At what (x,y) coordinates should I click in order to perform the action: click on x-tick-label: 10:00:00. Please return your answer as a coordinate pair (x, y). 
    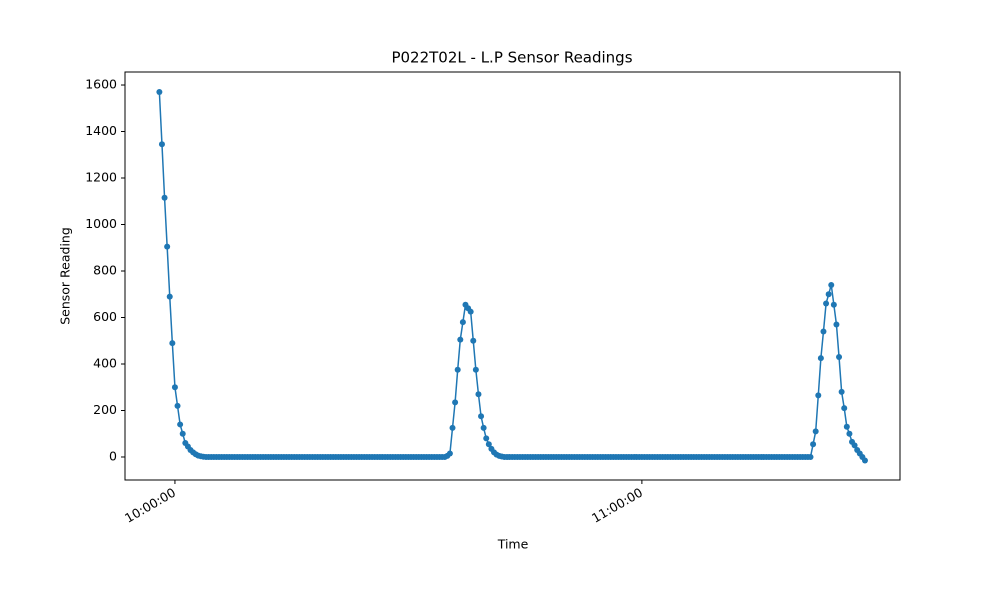
    Looking at the image, I should click on (150, 505).